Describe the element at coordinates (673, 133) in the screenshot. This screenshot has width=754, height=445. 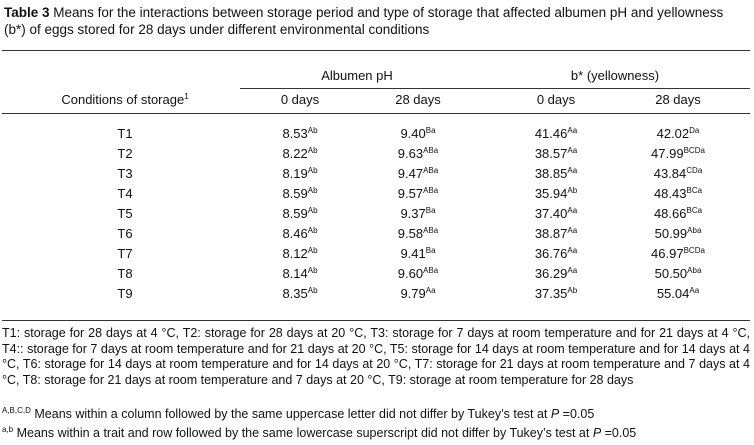
I see `cell-value: 42.02` at that location.